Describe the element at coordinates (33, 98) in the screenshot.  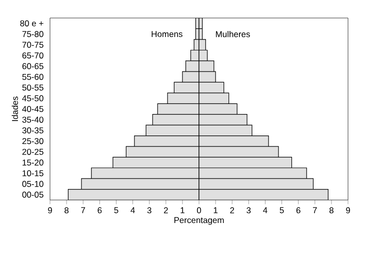
I see `y-tick-label: 45-50` at that location.